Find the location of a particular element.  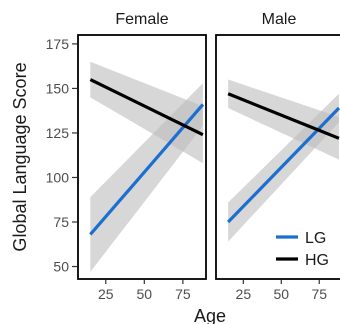

facet-strip-label: Male is located at coordinates (279, 19).